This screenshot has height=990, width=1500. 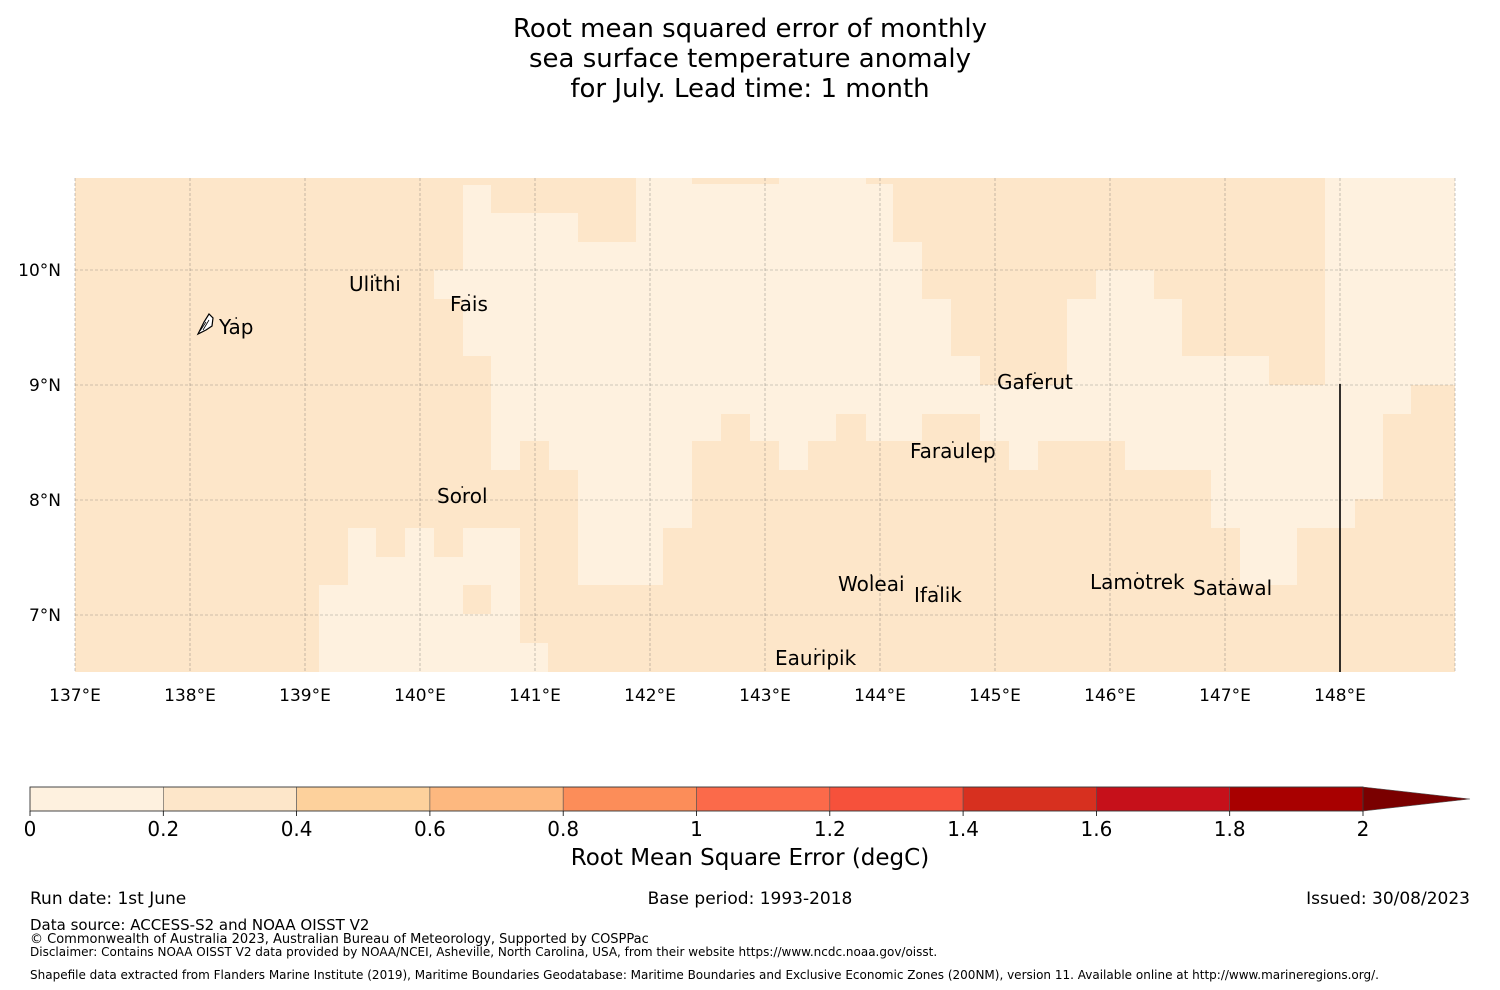 I want to click on run-date: Run date: 1st June, so click(x=108, y=899).